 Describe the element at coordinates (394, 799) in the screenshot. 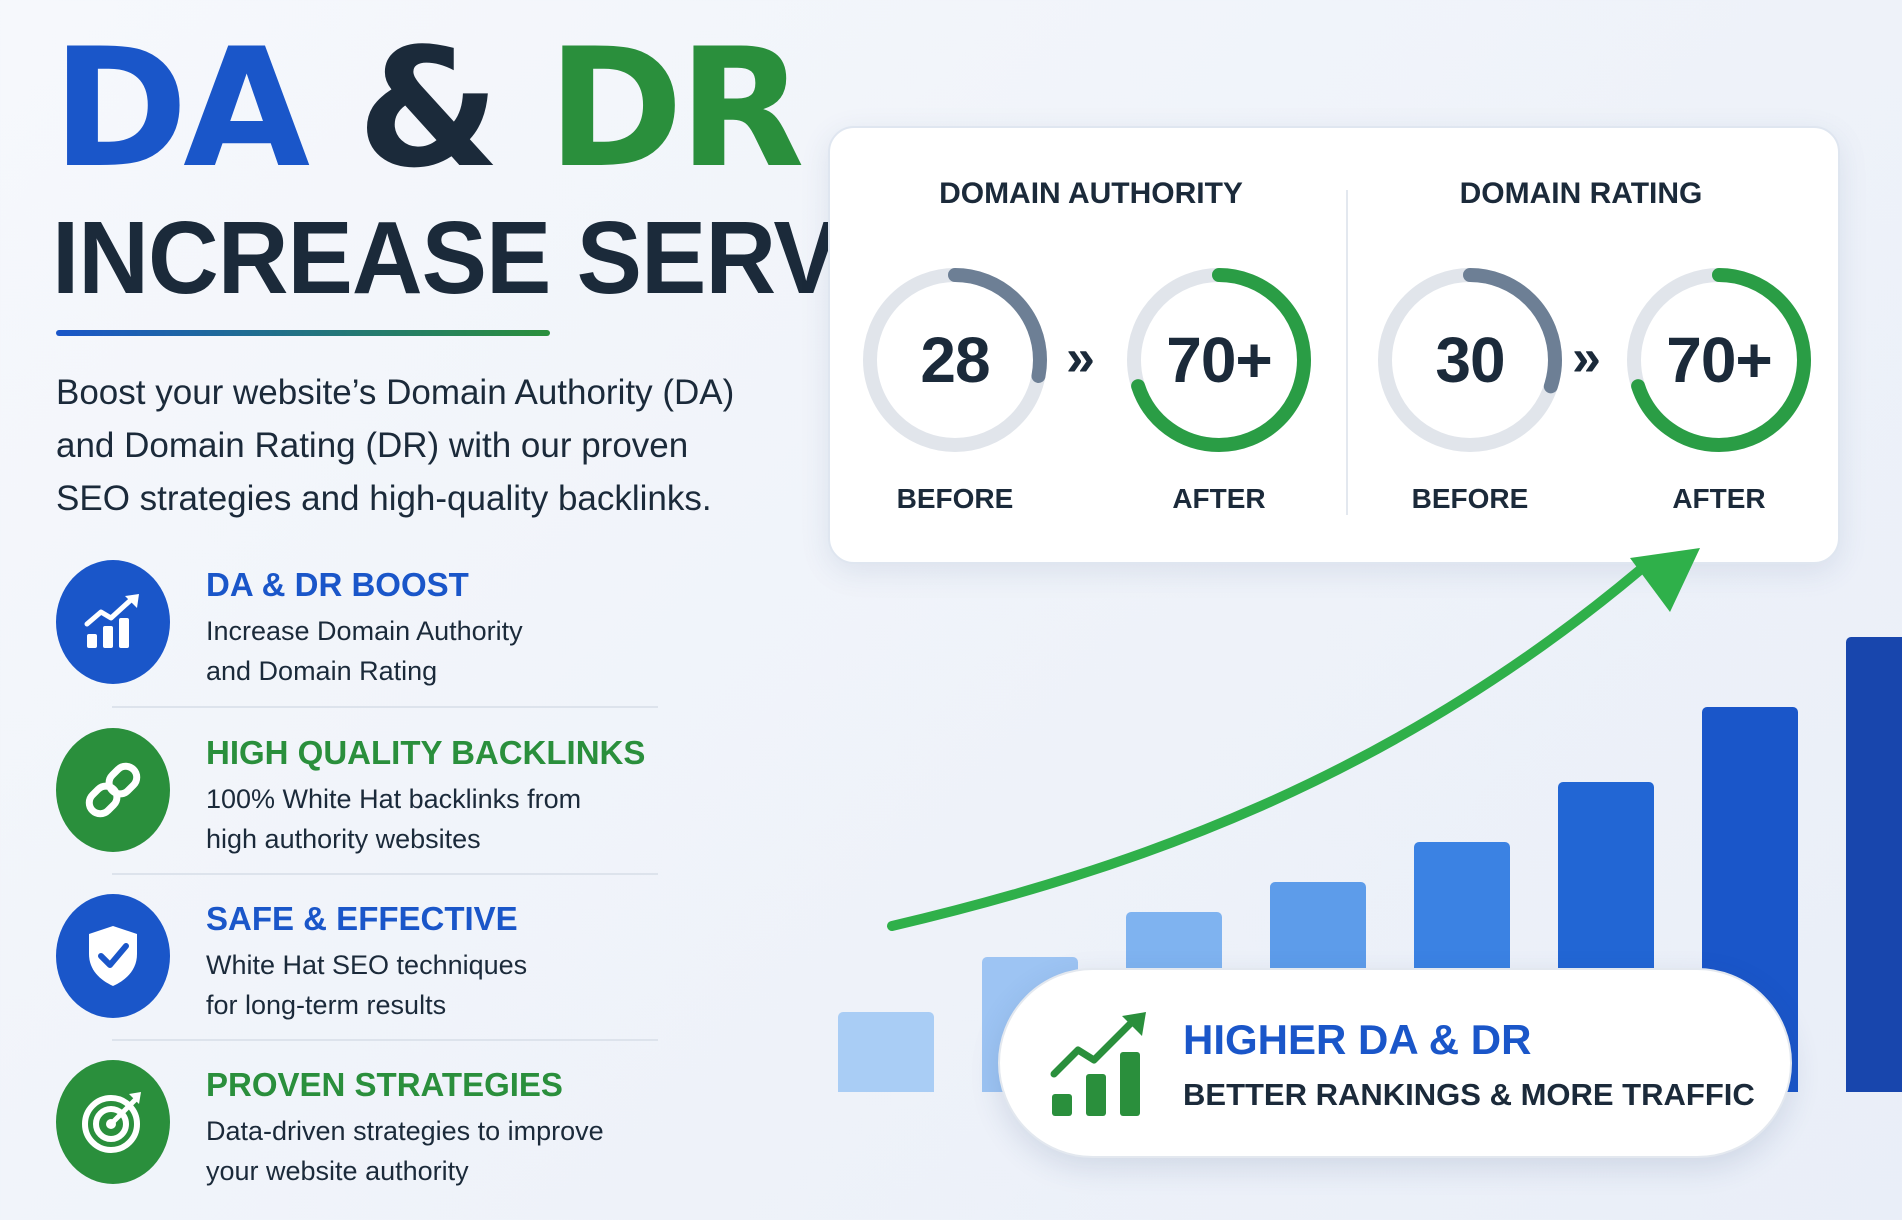

I see `feature-text: 100% White Hat backlinks from` at that location.